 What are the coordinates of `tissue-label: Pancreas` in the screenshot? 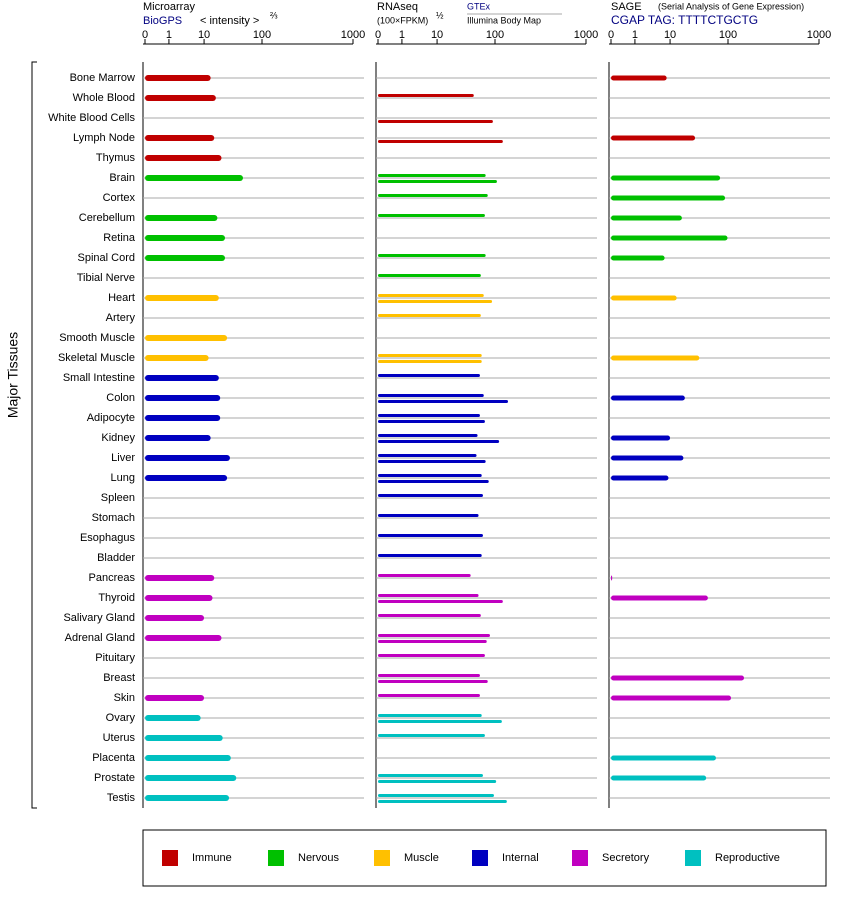 It's located at (112, 578).